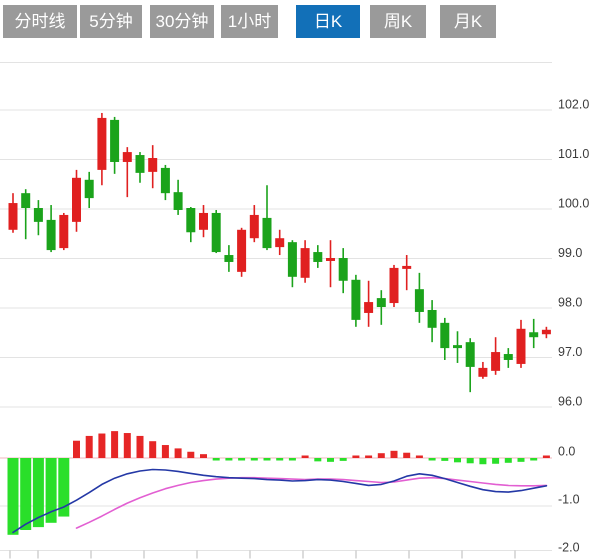  Describe the element at coordinates (566, 451) in the screenshot. I see `macd-axis-label: 0.0` at that location.